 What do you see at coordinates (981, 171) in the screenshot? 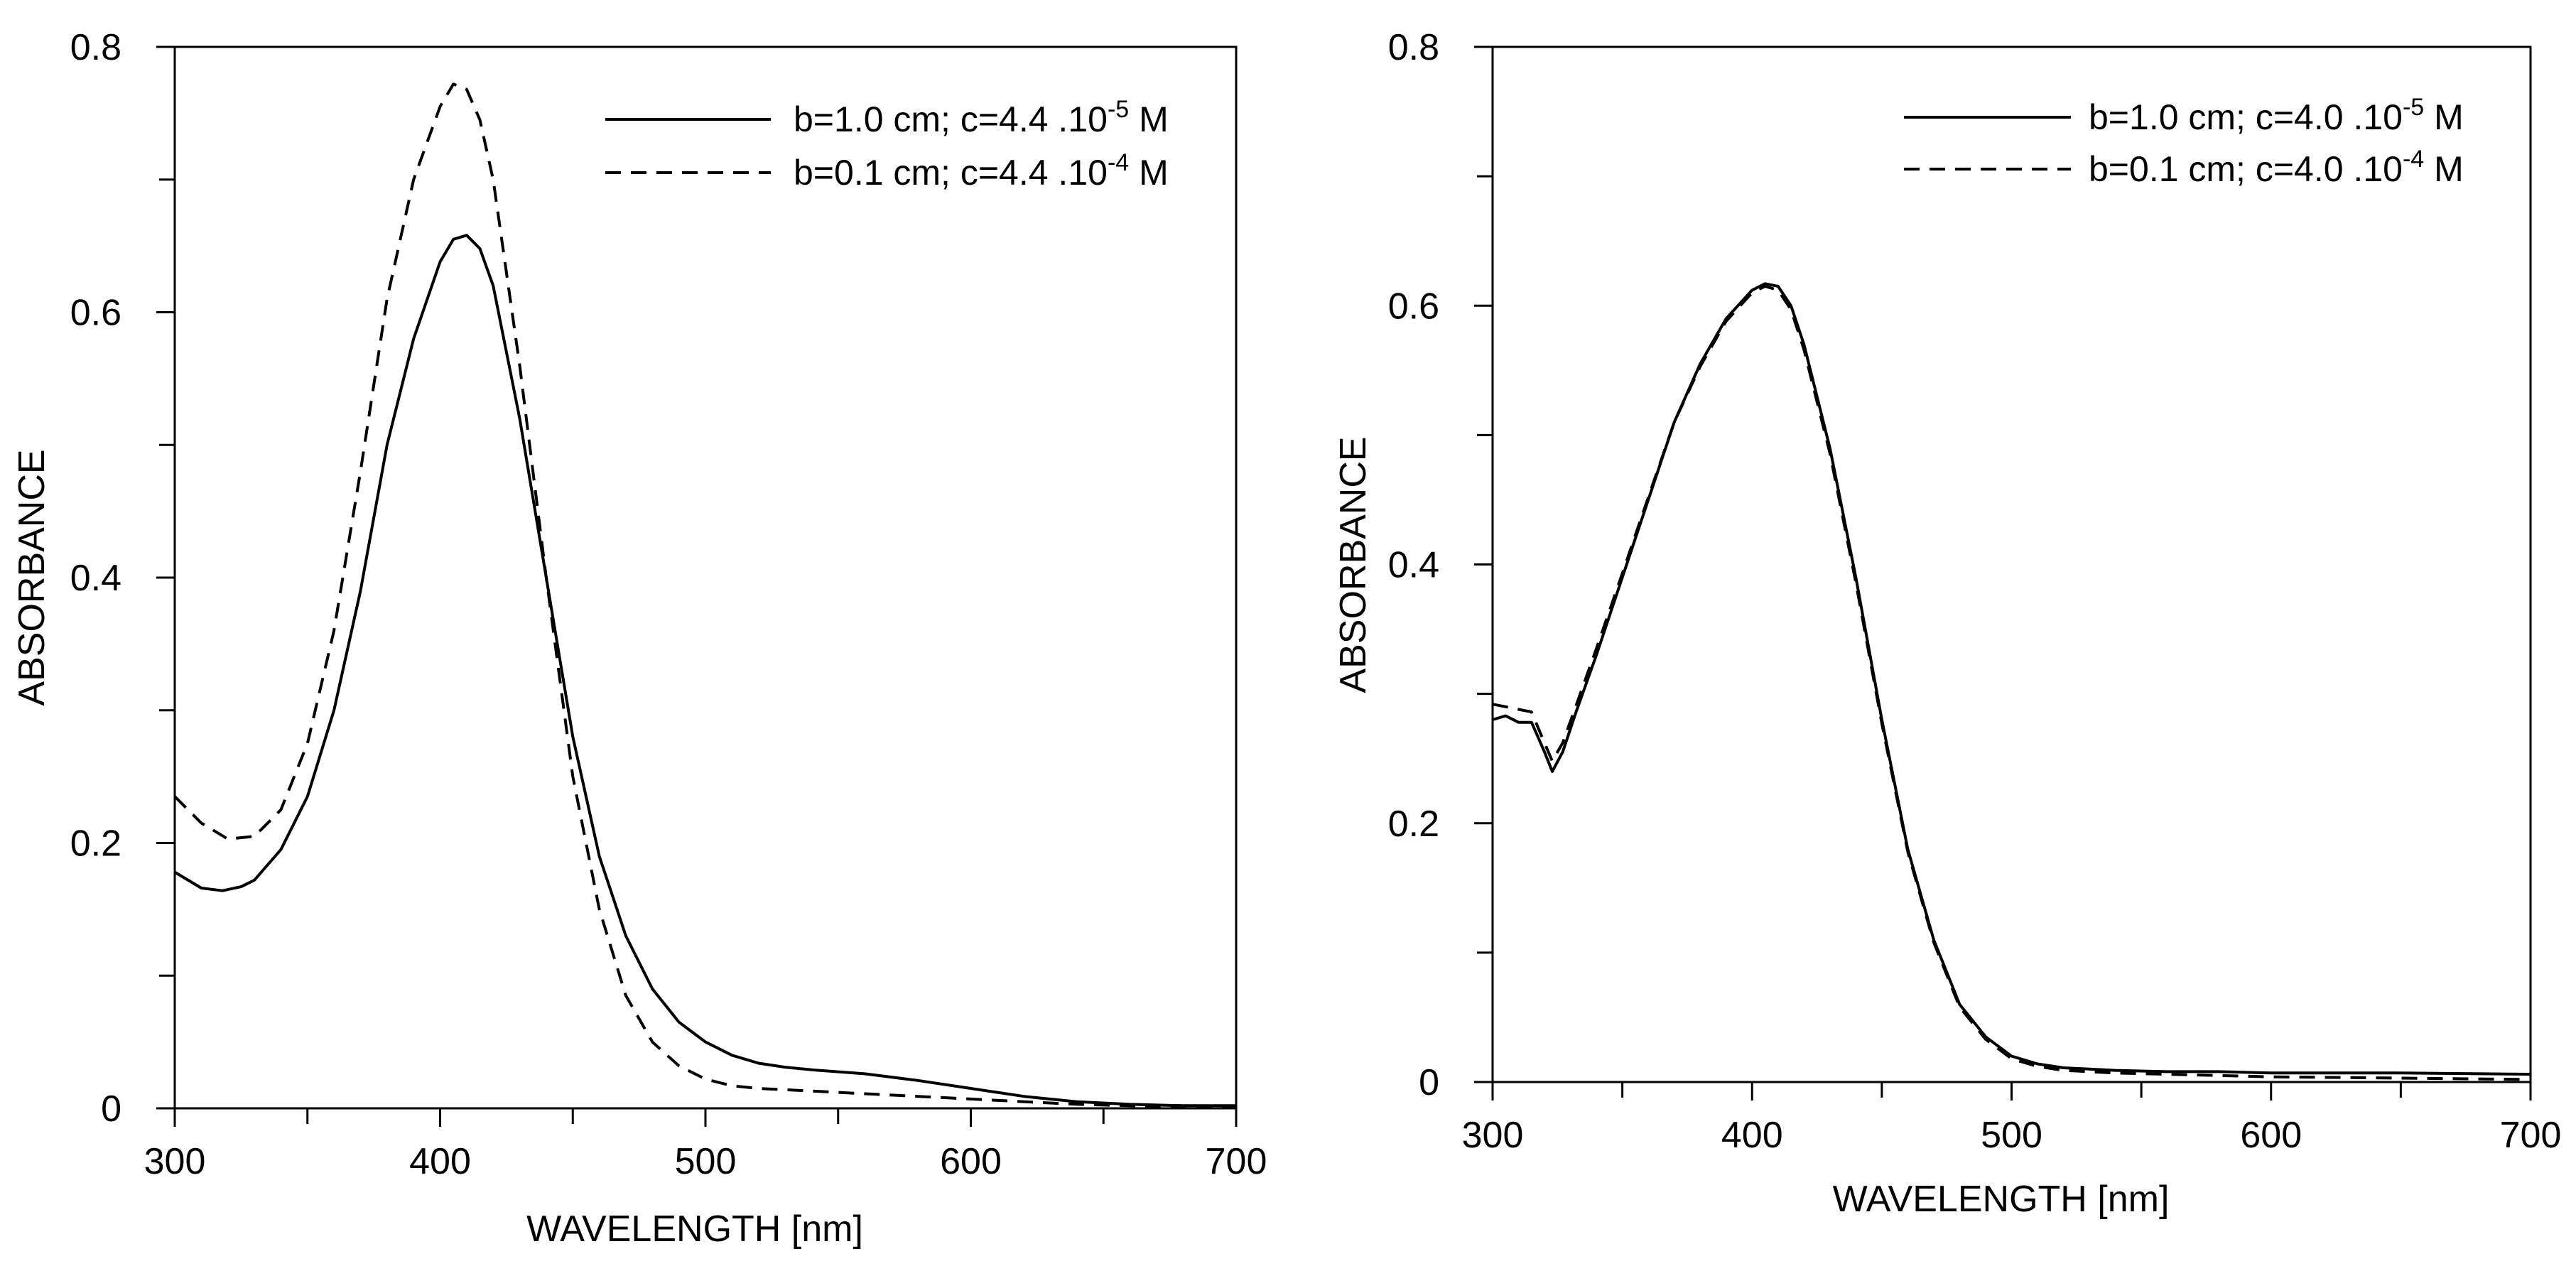
I see `legend-label: b=0.1 cm; c=4.4 .10-4 M` at bounding box center [981, 171].